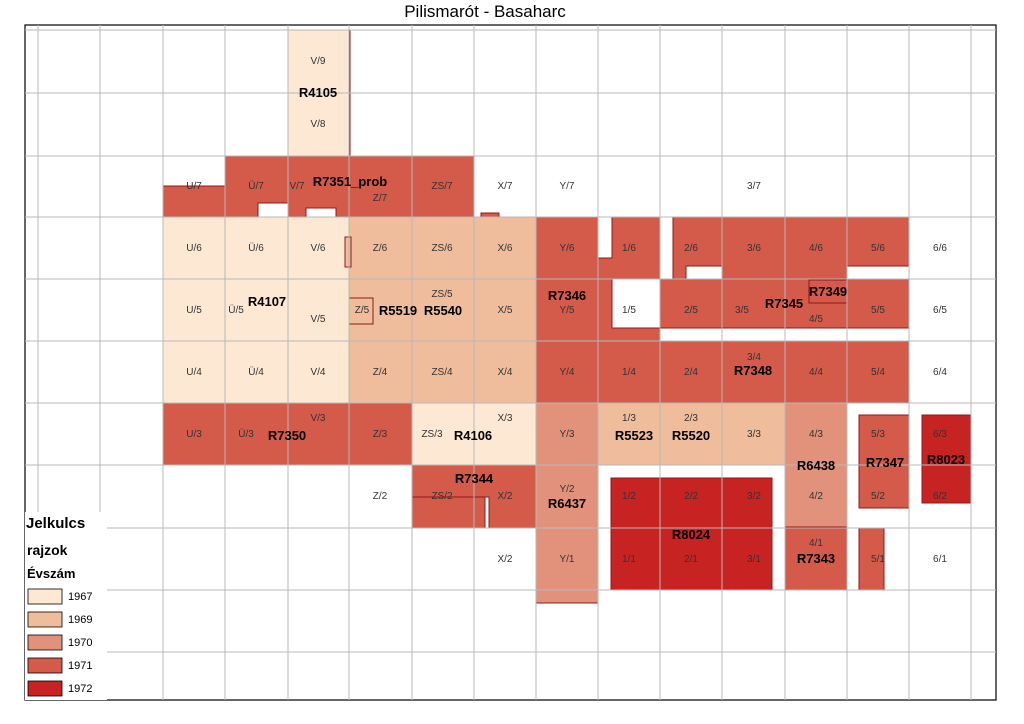 The height and width of the screenshot is (724, 1024). I want to click on grid-cell-label: 2/3, so click(691, 418).